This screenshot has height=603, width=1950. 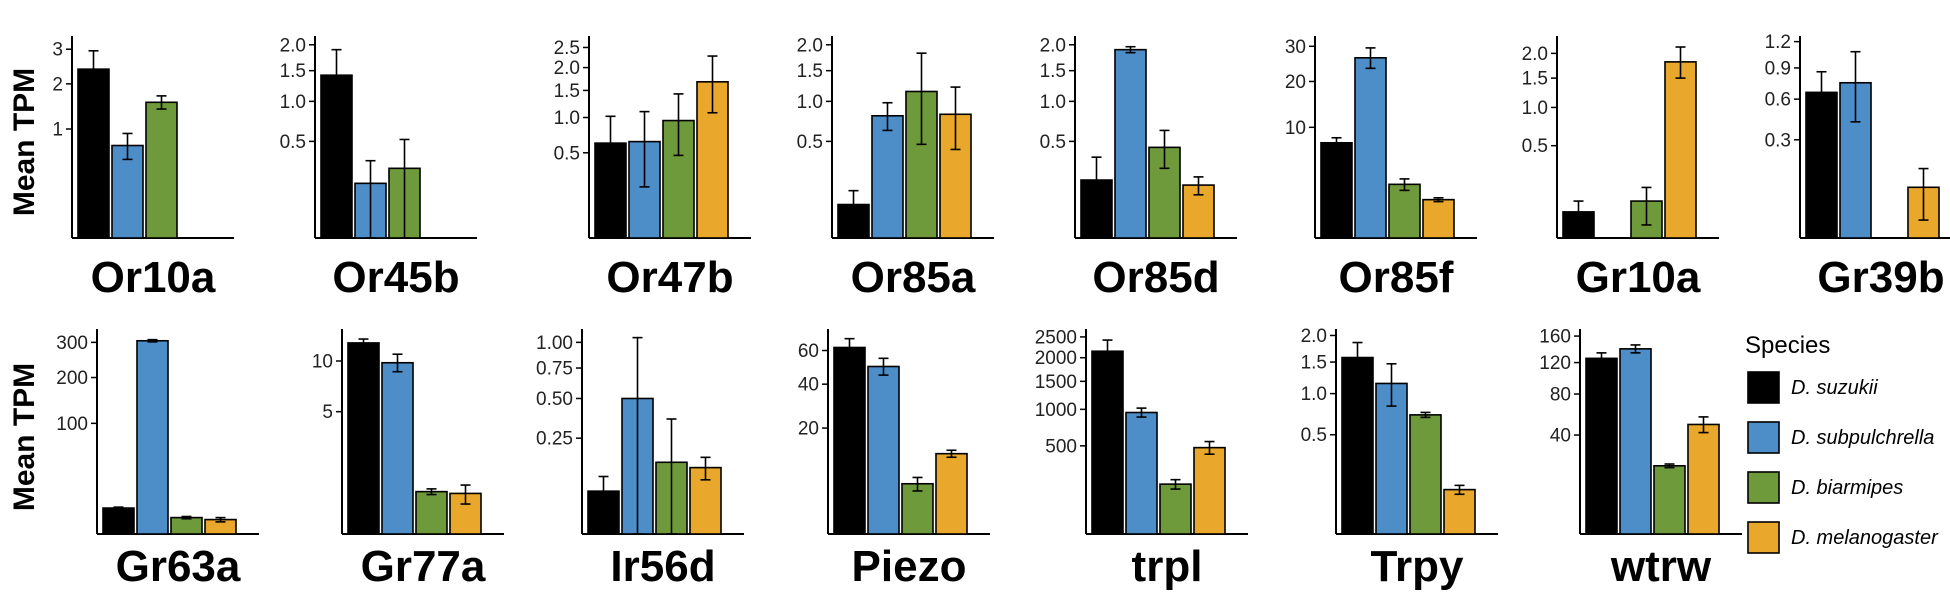 I want to click on panel-title: Gr63a, so click(x=178, y=566).